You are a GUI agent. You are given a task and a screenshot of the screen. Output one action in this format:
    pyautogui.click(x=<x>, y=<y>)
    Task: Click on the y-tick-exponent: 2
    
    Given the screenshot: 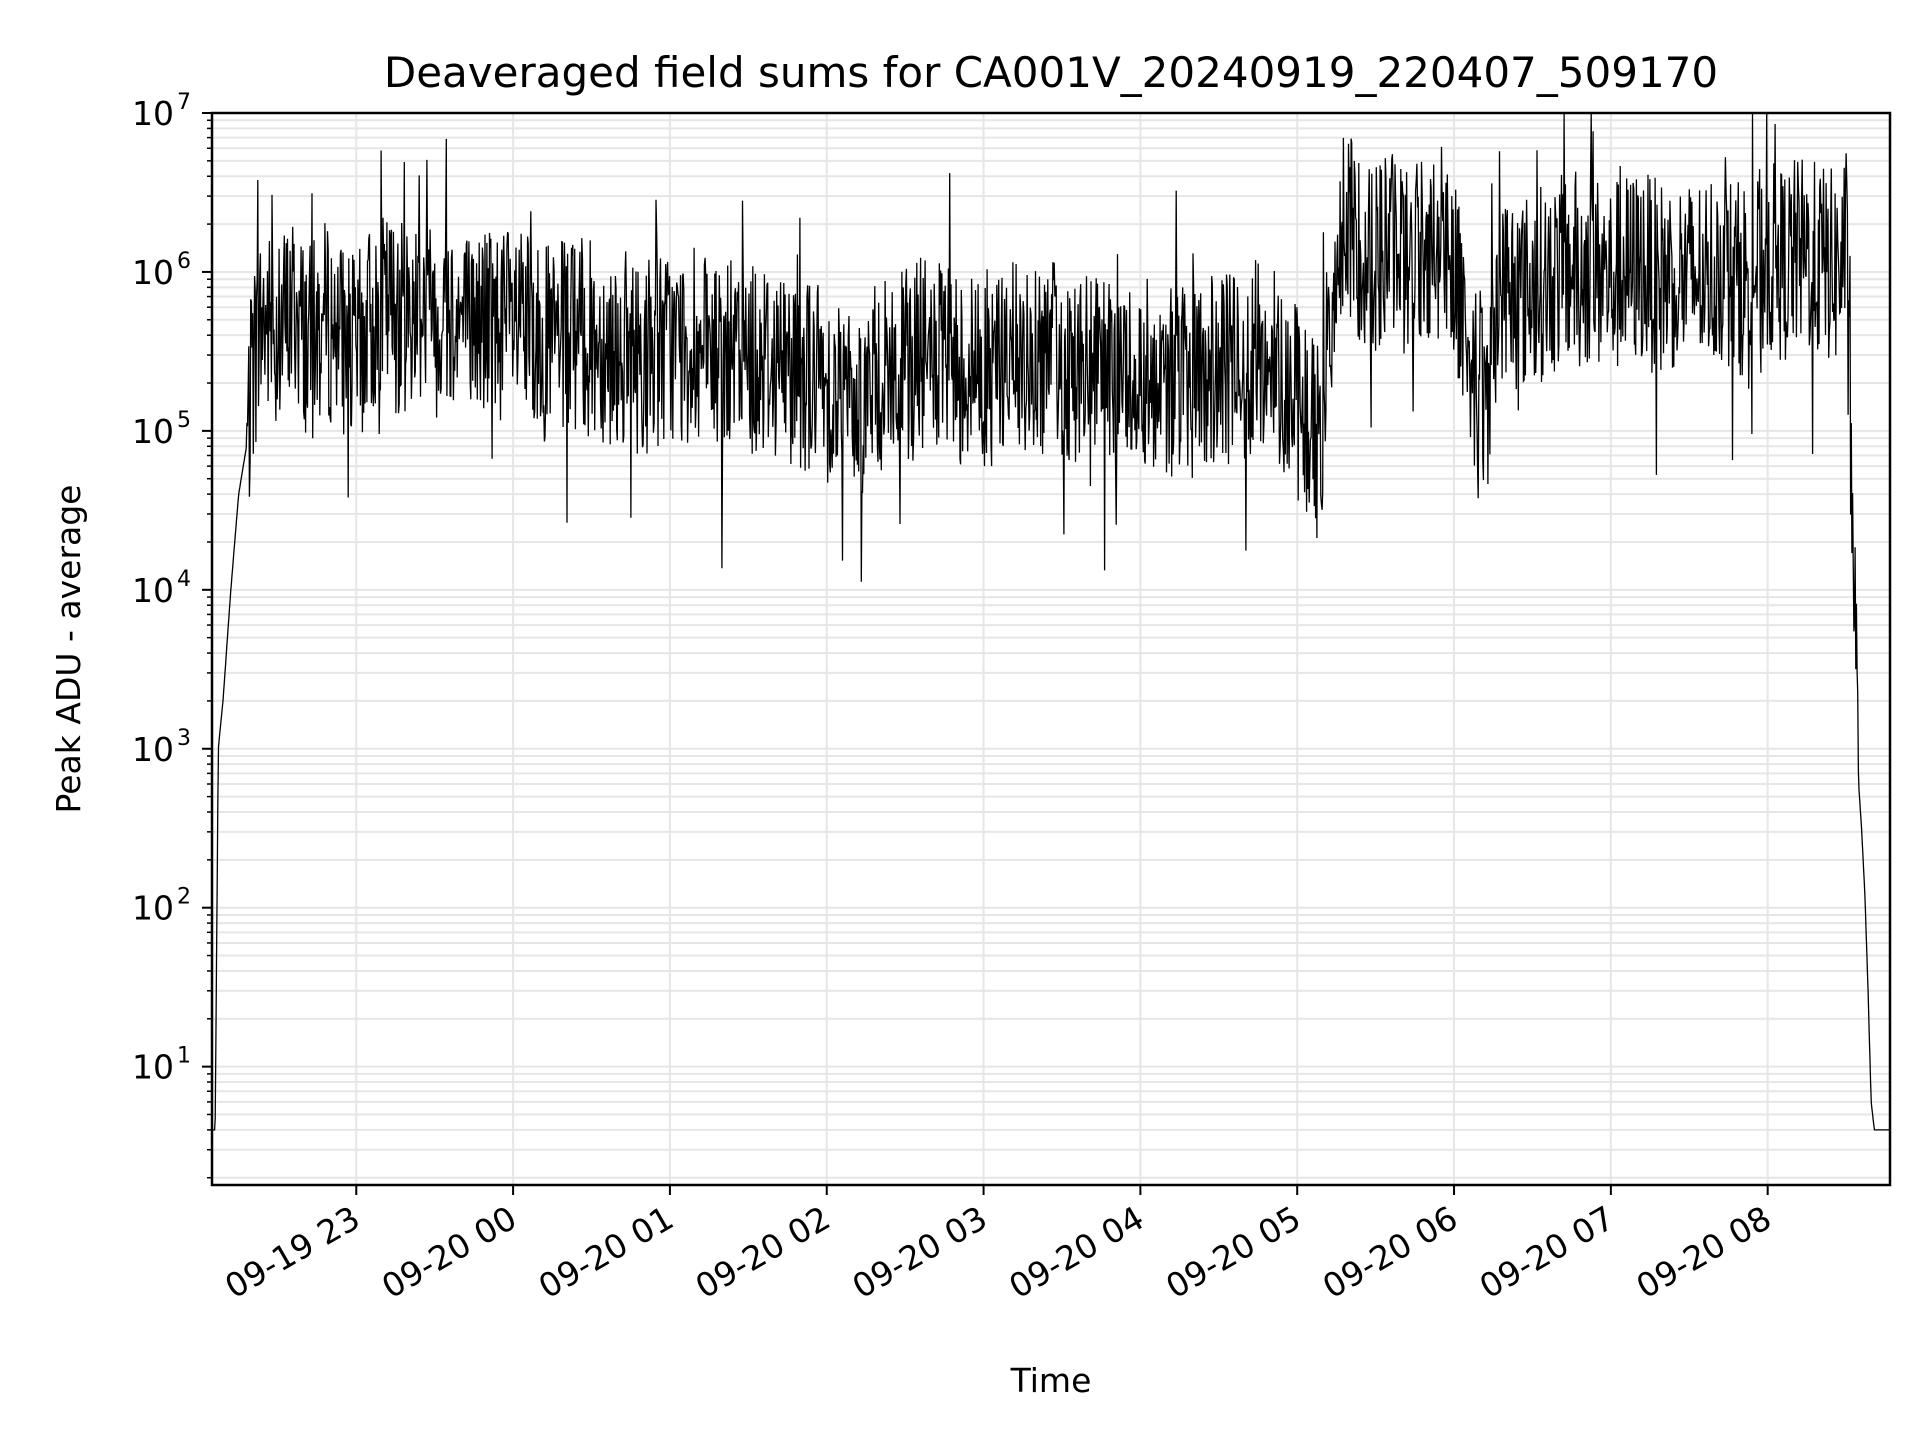 What is the action you would take?
    pyautogui.click(x=184, y=897)
    